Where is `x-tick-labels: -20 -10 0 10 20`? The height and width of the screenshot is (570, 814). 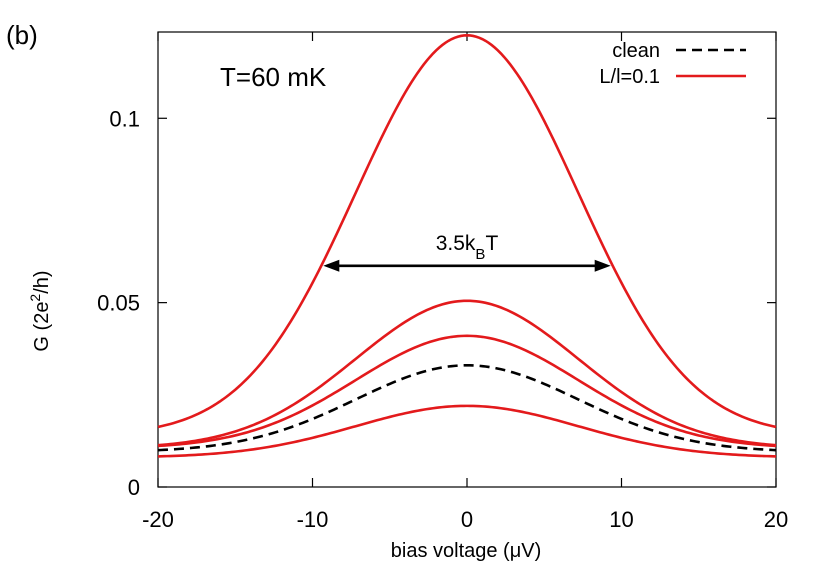
x-tick-labels: -20 -10 0 10 20 is located at coordinates (465, 519).